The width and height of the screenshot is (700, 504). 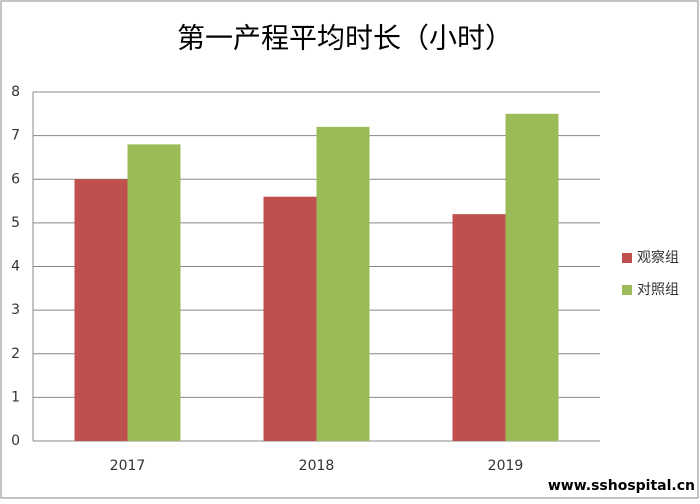 I want to click on legend-label: 观察组, so click(x=658, y=257).